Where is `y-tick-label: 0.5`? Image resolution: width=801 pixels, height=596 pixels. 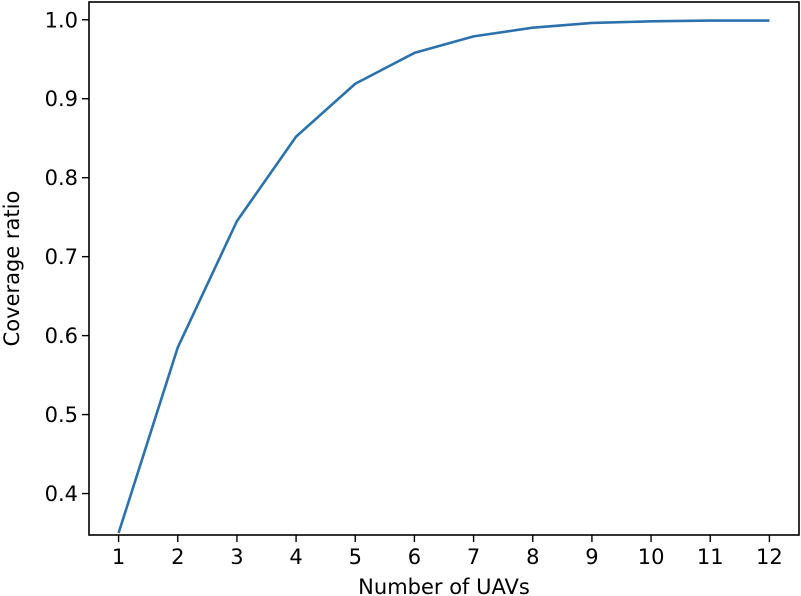
y-tick-label: 0.5 is located at coordinates (61, 415).